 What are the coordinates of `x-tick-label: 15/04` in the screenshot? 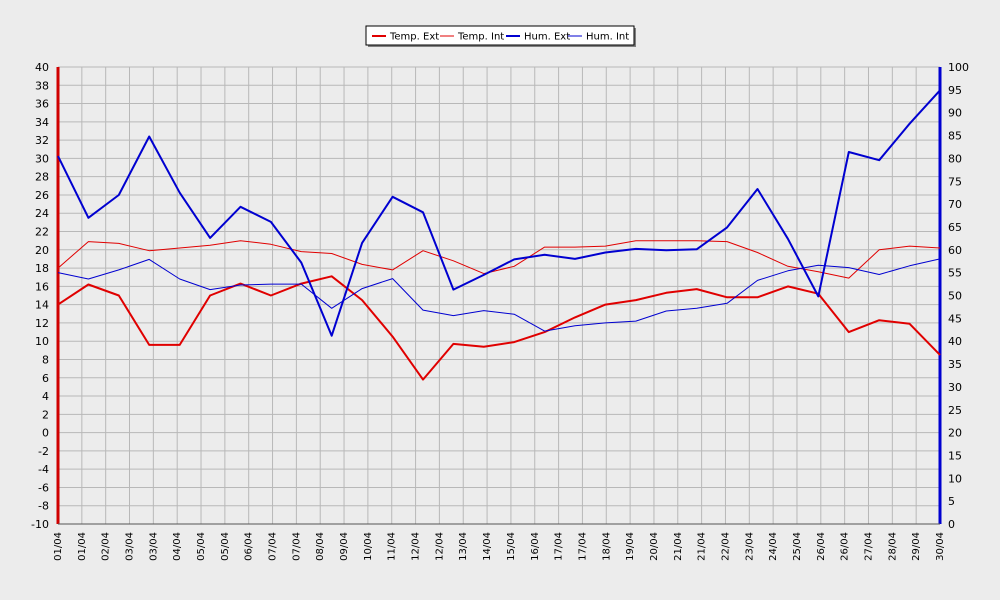 It's located at (511, 546).